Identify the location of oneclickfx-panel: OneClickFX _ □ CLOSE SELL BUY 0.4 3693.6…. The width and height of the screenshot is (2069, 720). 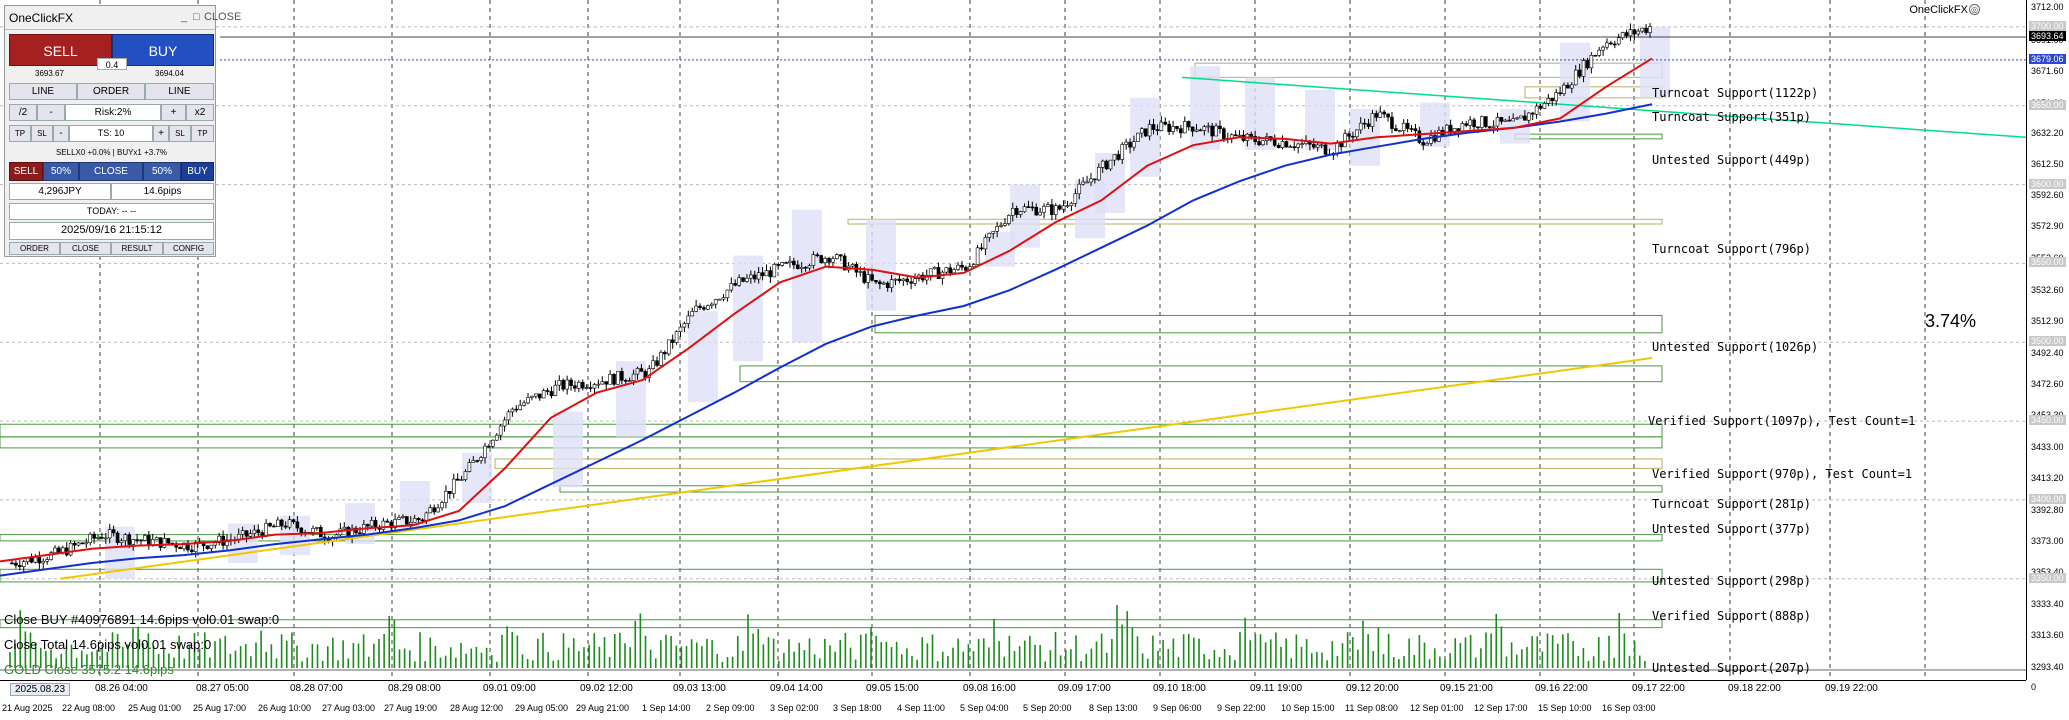
(122, 131).